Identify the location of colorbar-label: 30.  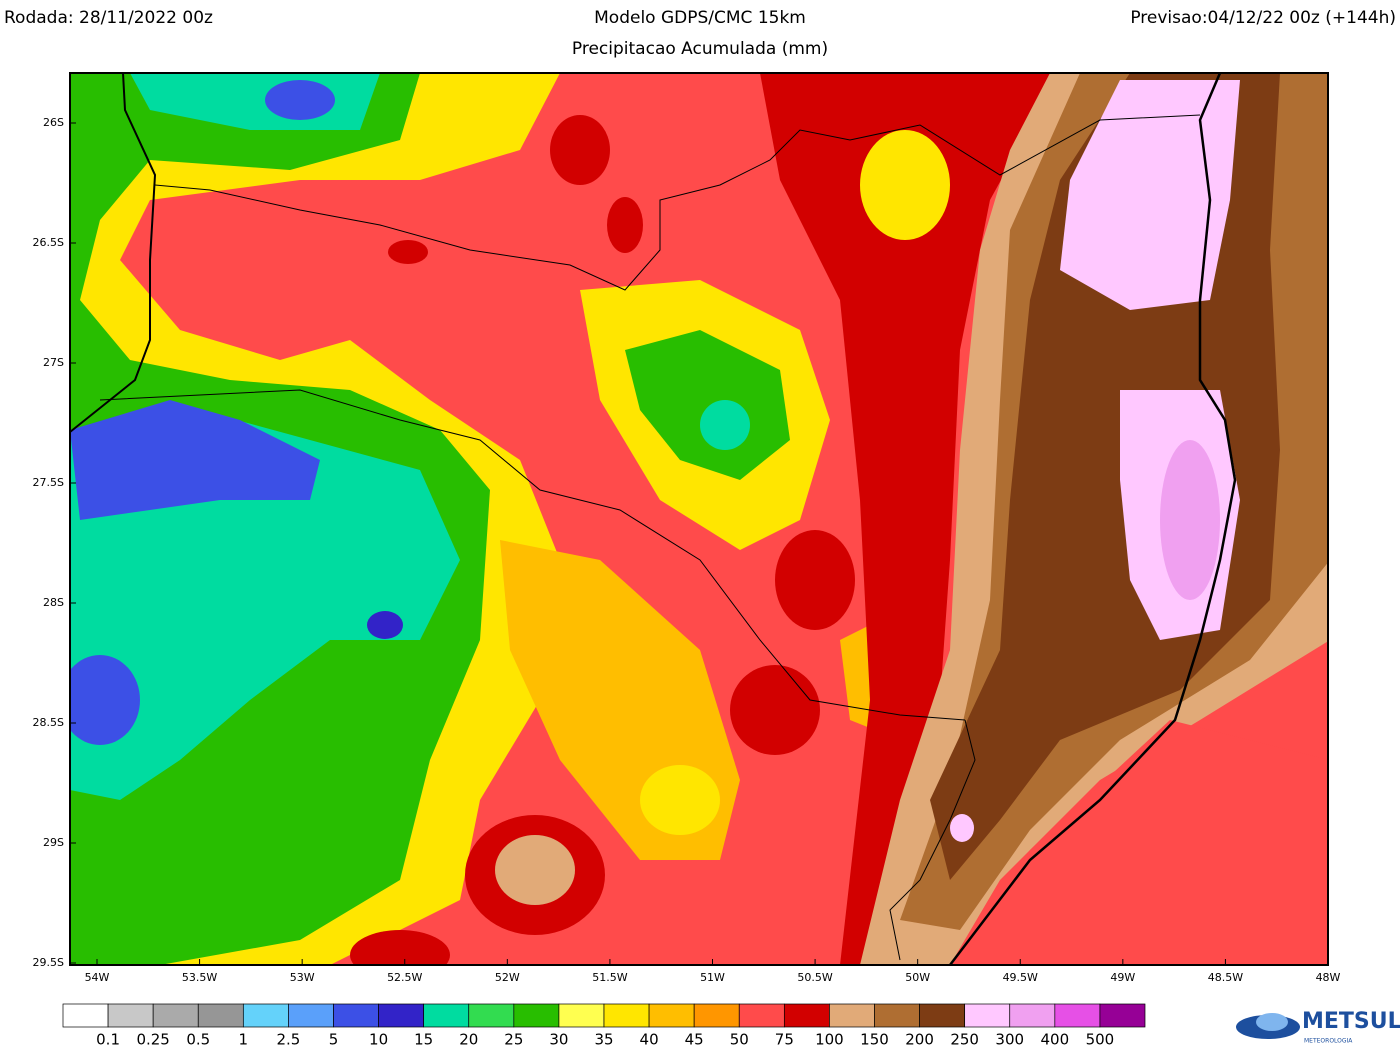
(558, 1040).